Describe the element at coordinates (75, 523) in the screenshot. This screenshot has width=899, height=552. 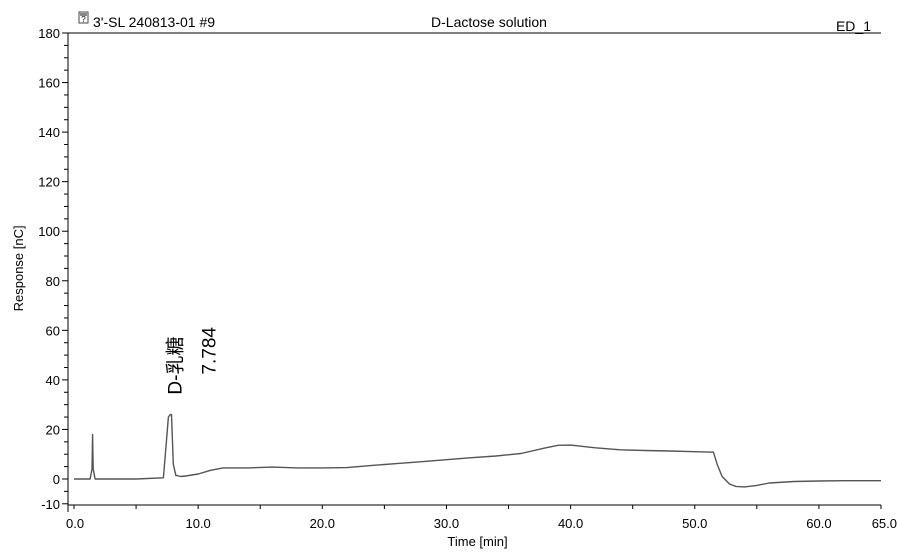
I see `x-tick-label: 0.0` at that location.